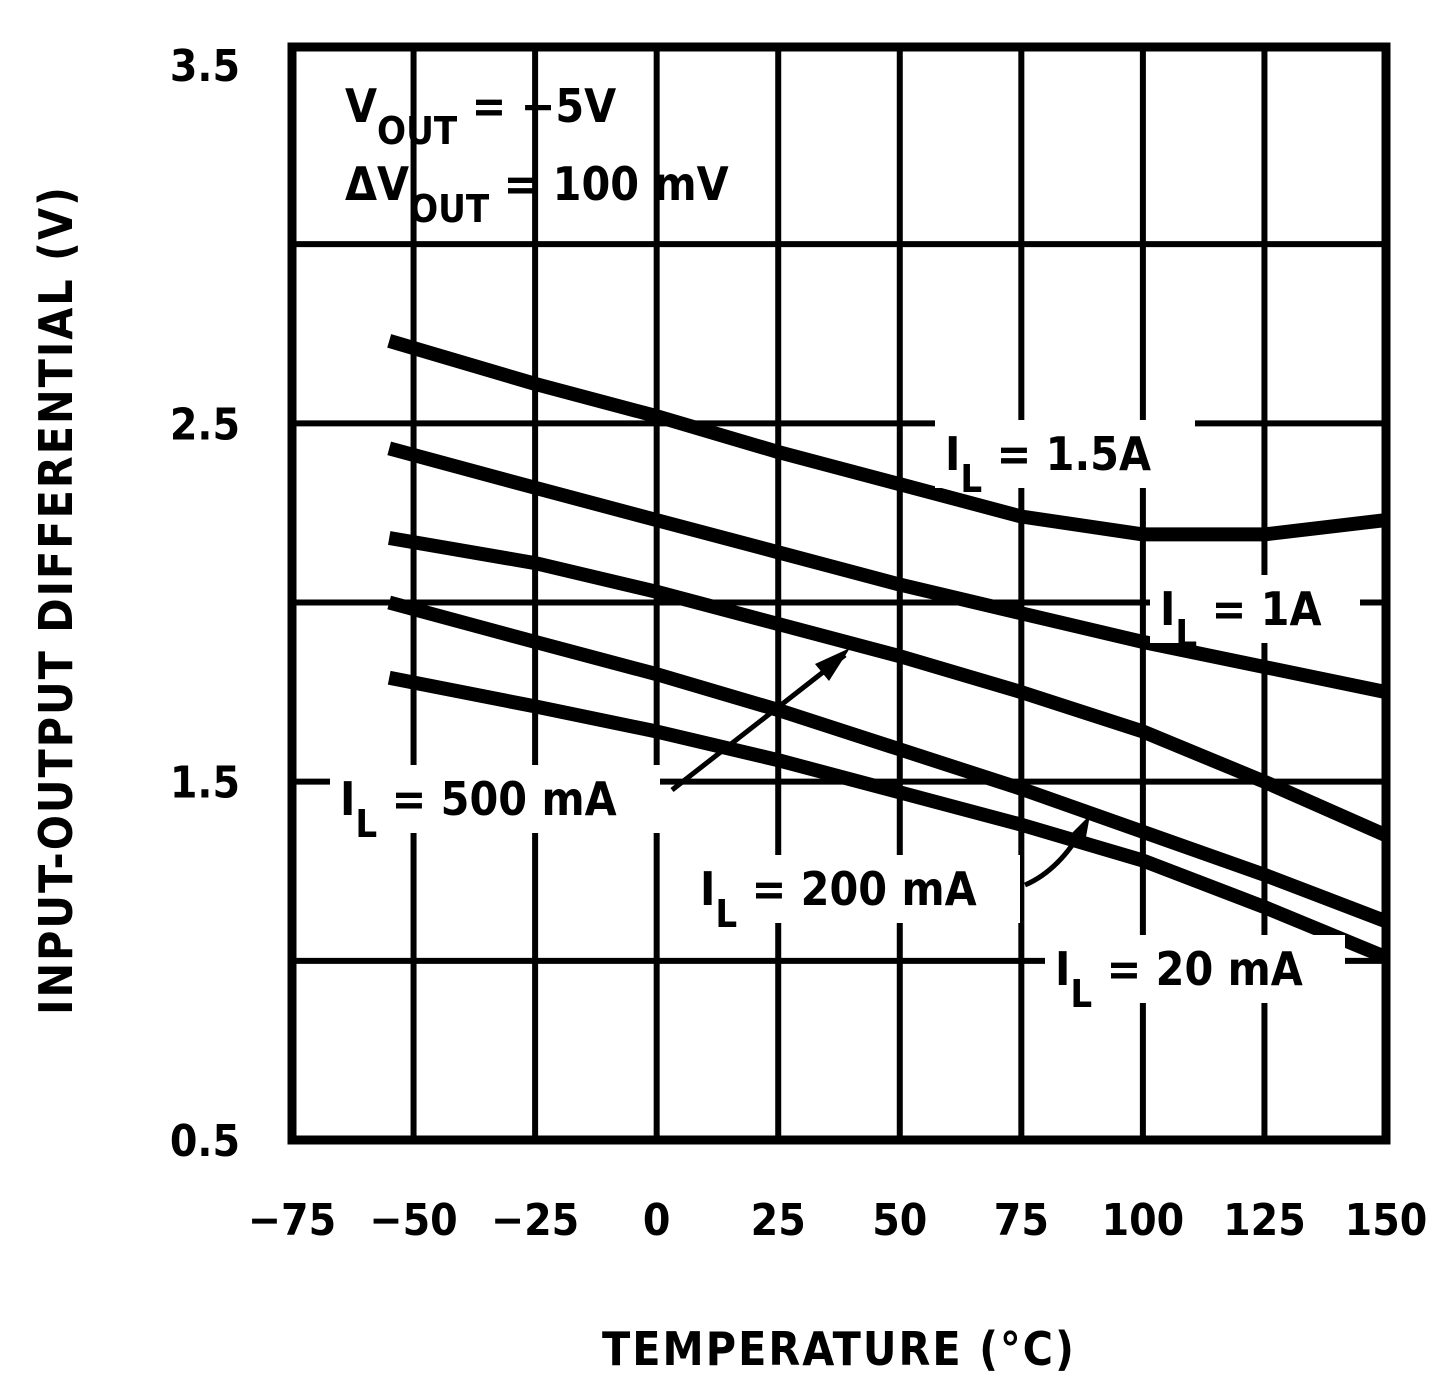 This screenshot has width=1449, height=1390. What do you see at coordinates (205, 424) in the screenshot?
I see `y-tick-label: 2.5` at bounding box center [205, 424].